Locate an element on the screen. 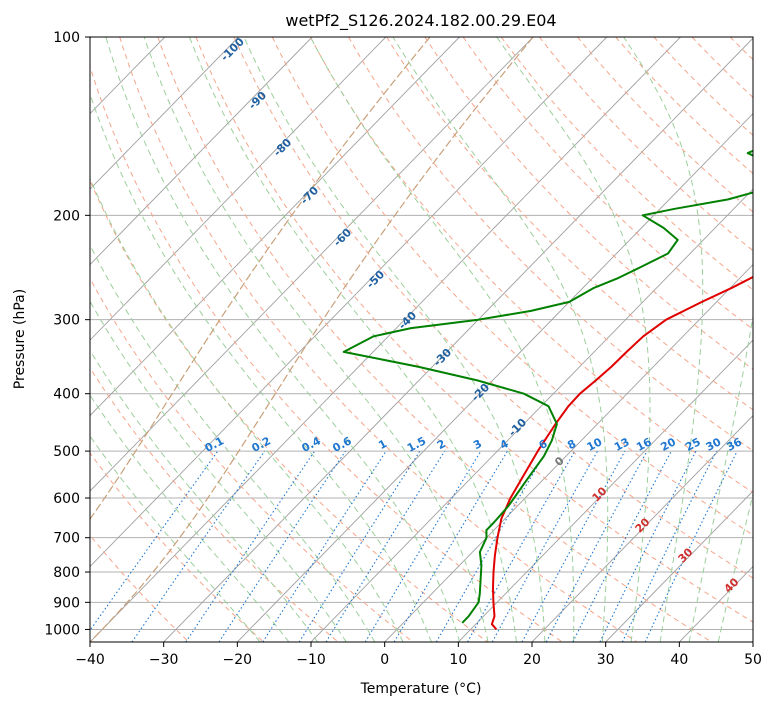 This screenshot has width=775, height=708. mixing-ratio-label: 10 is located at coordinates (595, 444).